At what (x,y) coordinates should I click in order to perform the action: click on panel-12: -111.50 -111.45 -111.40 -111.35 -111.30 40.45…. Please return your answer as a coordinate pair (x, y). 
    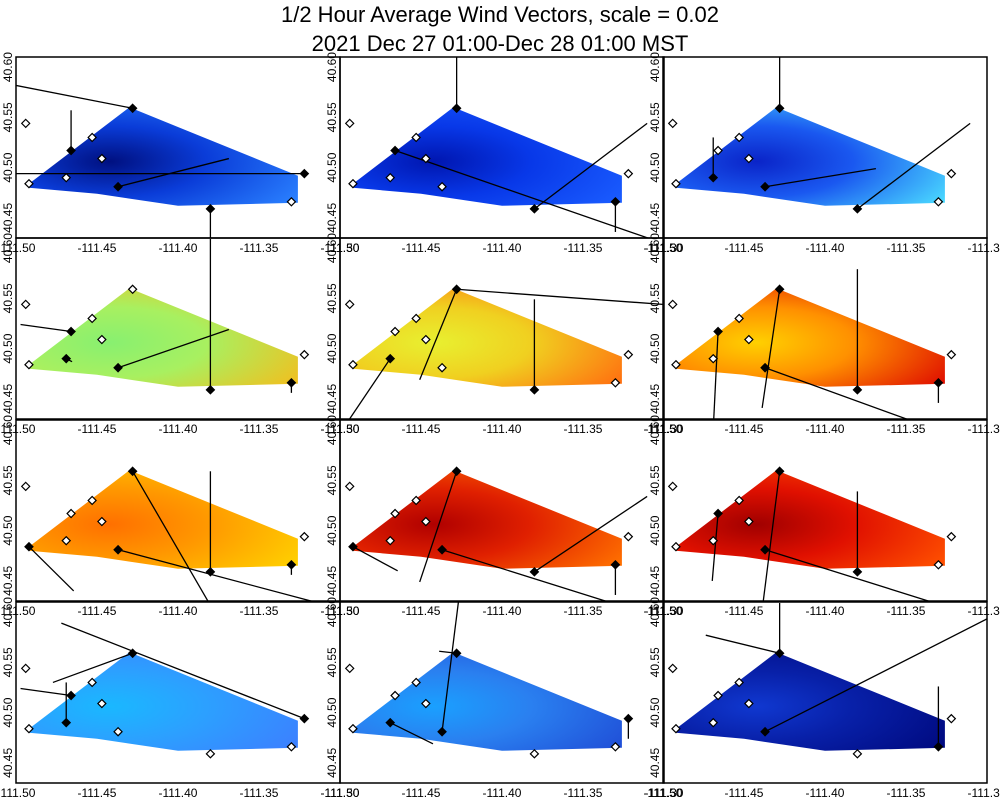
    Looking at the image, I should click on (822, 698).